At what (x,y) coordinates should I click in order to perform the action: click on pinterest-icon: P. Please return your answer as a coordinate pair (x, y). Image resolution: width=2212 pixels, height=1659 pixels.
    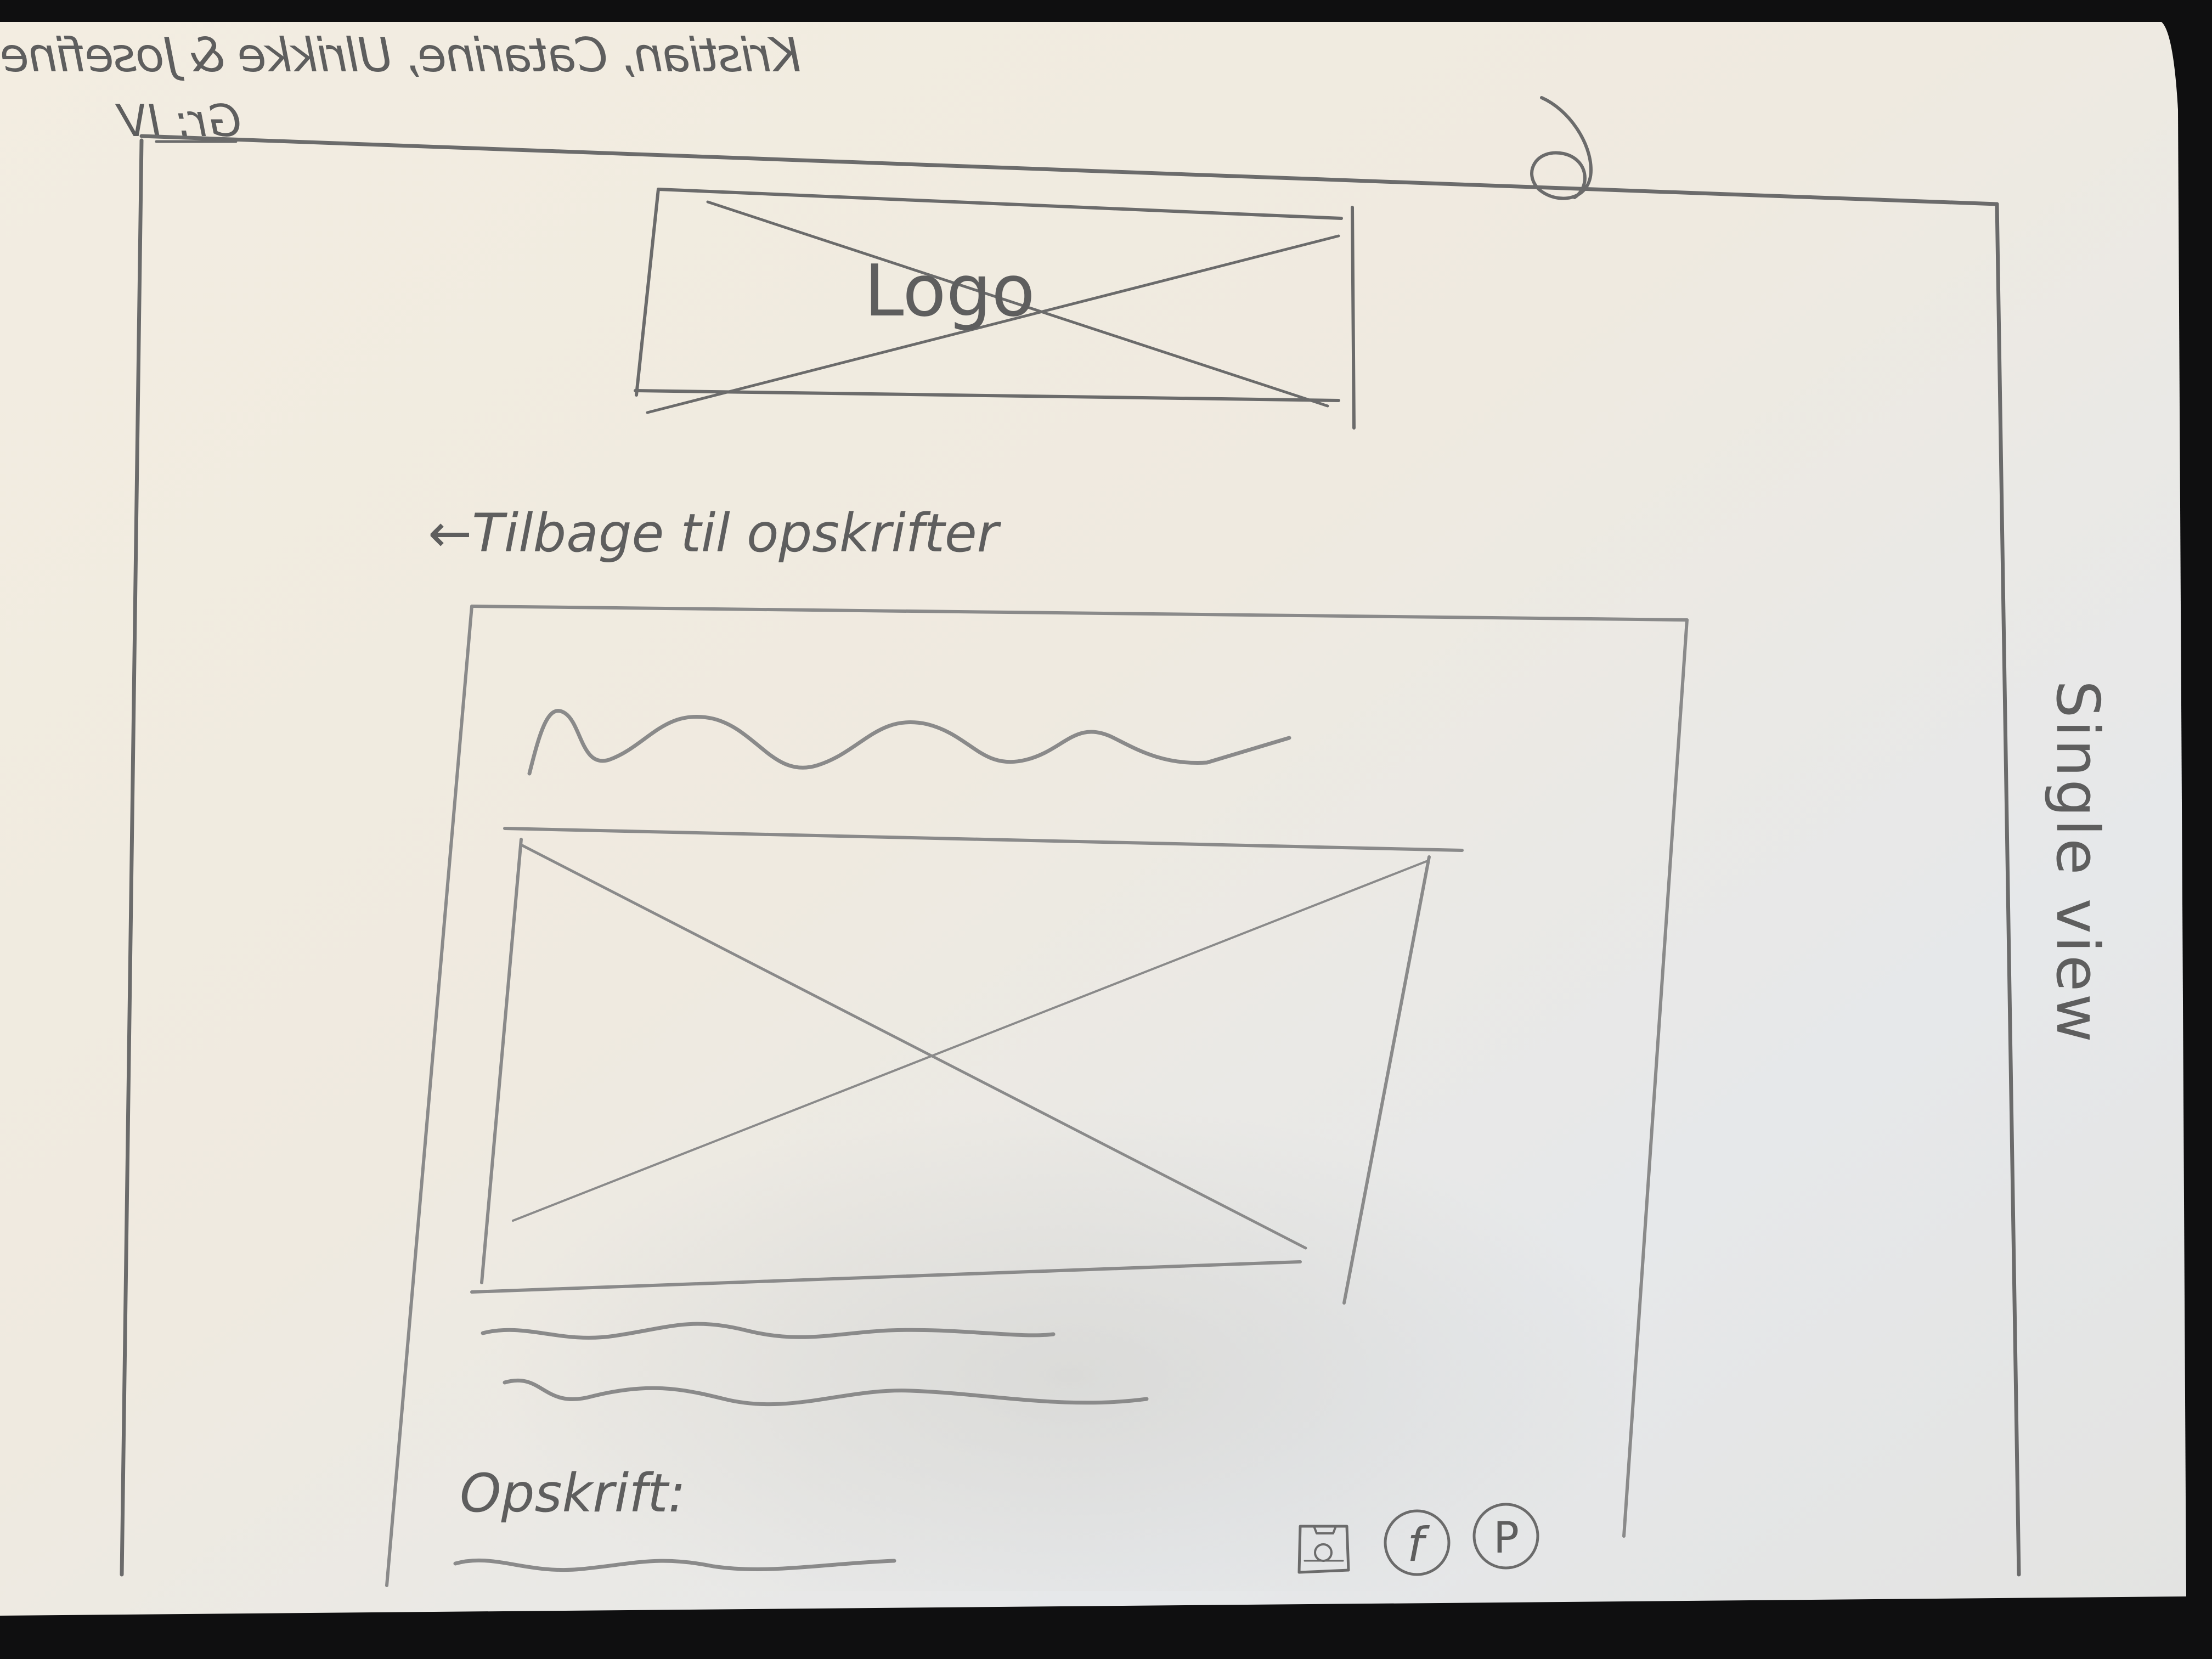
    Looking at the image, I should click on (1506, 1537).